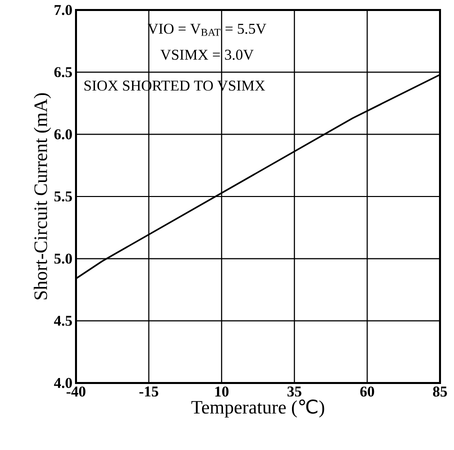 This screenshot has width=454, height=450. What do you see at coordinates (76, 391) in the screenshot?
I see `x-tick-label: -40` at bounding box center [76, 391].